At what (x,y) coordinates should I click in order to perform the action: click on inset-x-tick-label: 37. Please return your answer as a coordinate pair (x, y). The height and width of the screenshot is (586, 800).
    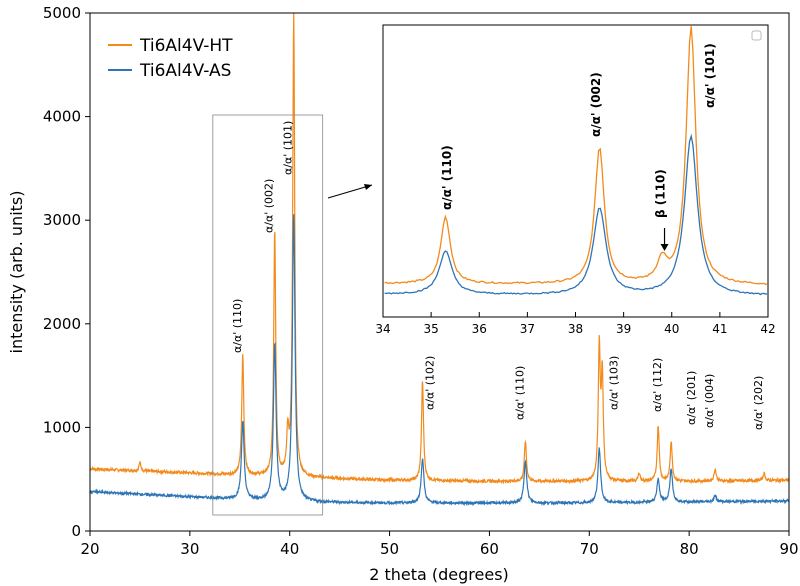
    Looking at the image, I should click on (527, 329).